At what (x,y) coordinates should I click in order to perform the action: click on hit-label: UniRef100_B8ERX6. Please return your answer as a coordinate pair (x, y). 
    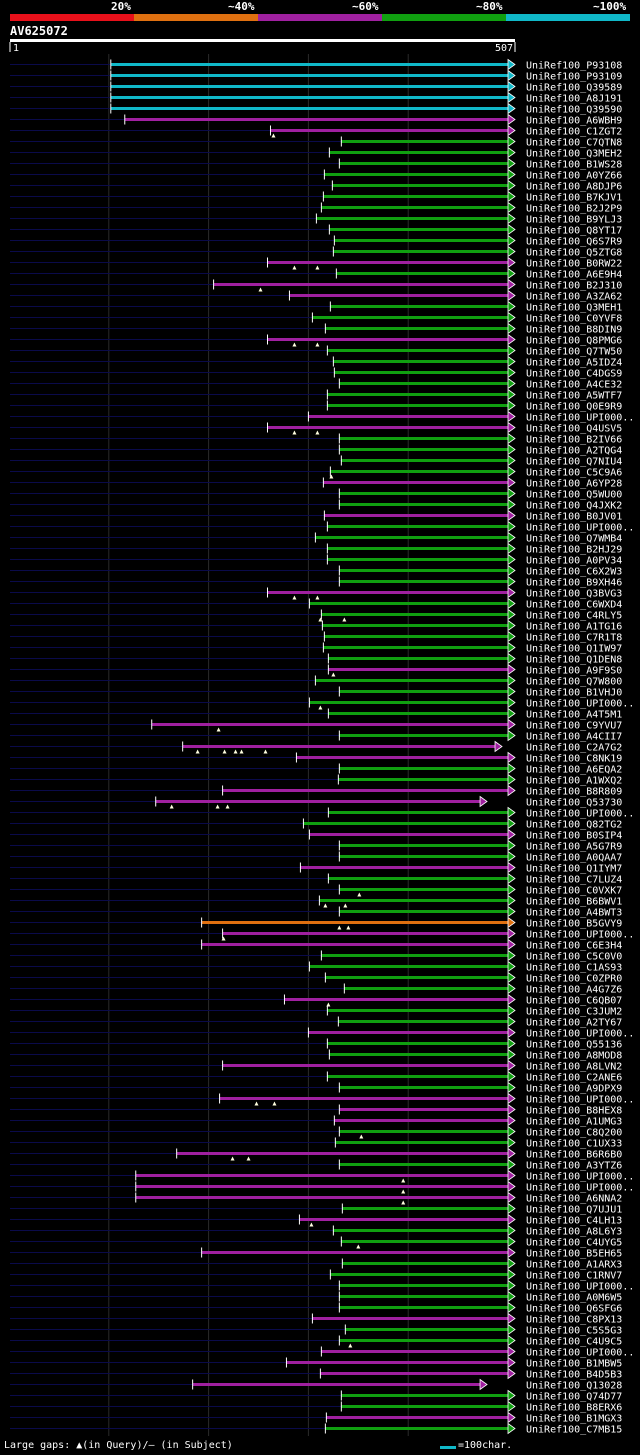
    Looking at the image, I should click on (574, 1408).